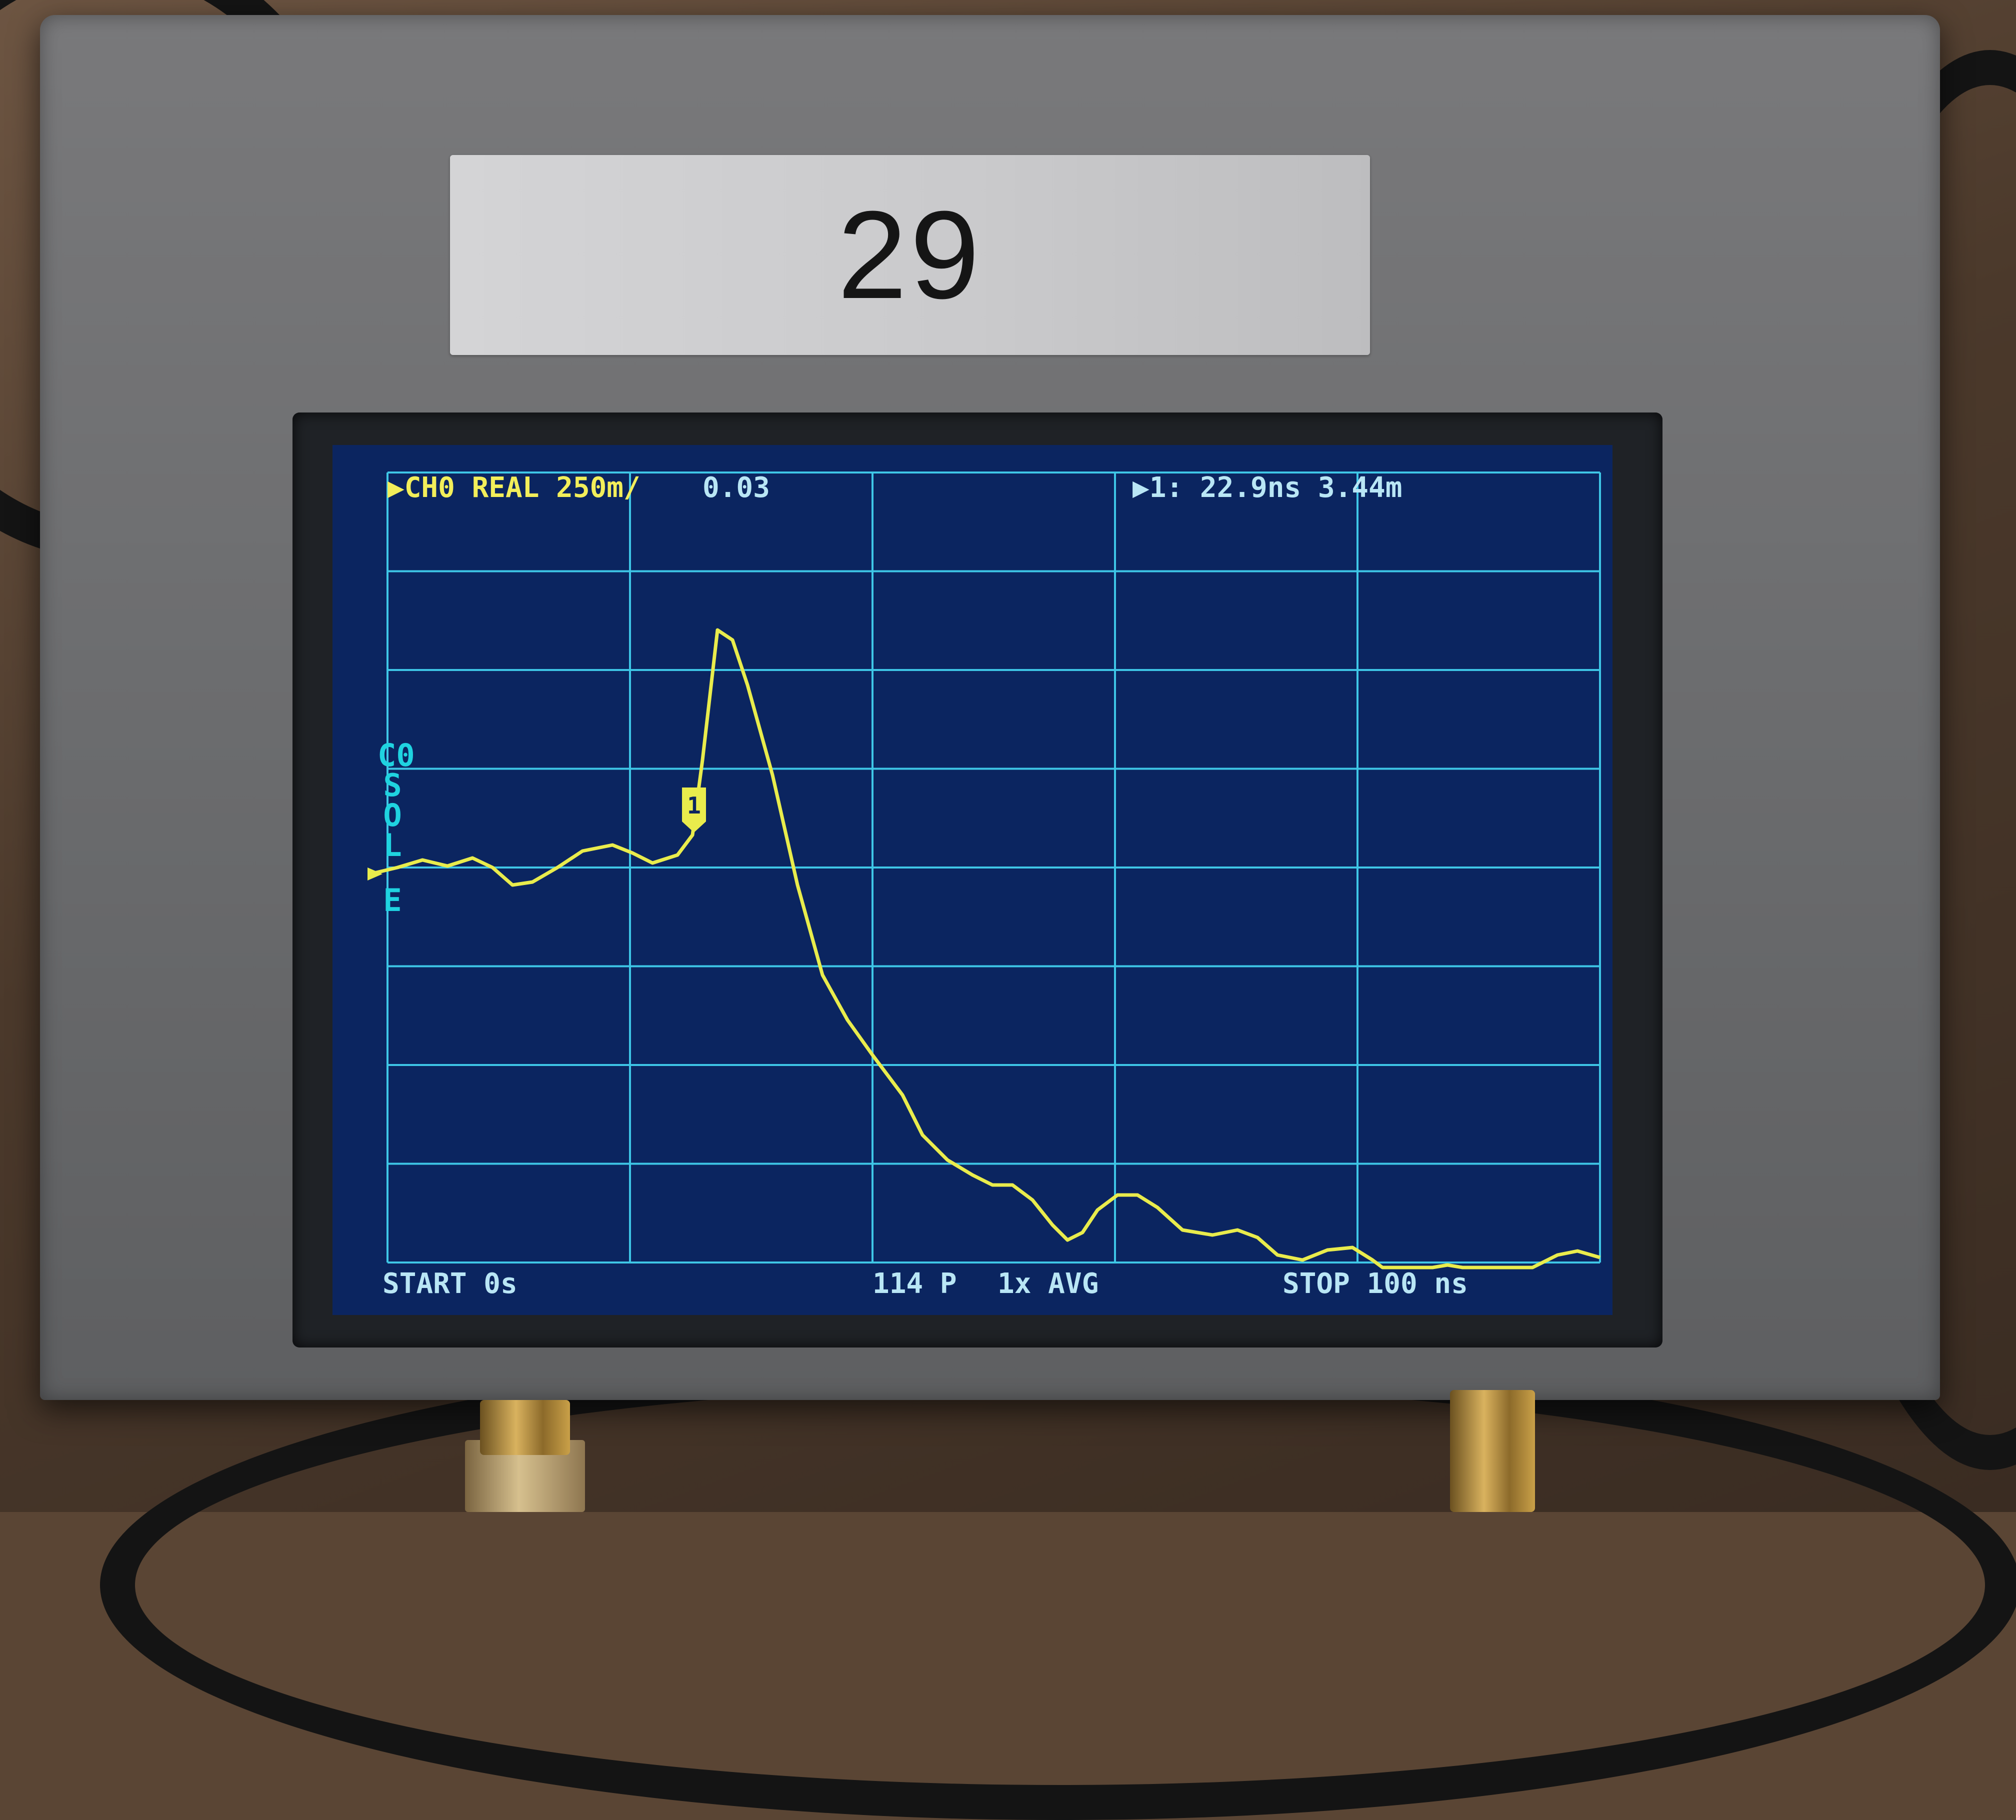 This screenshot has width=2016, height=1820. Describe the element at coordinates (1267, 488) in the screenshot. I see `marker-info-text: ▶1: 22.9ns 3.44m` at that location.